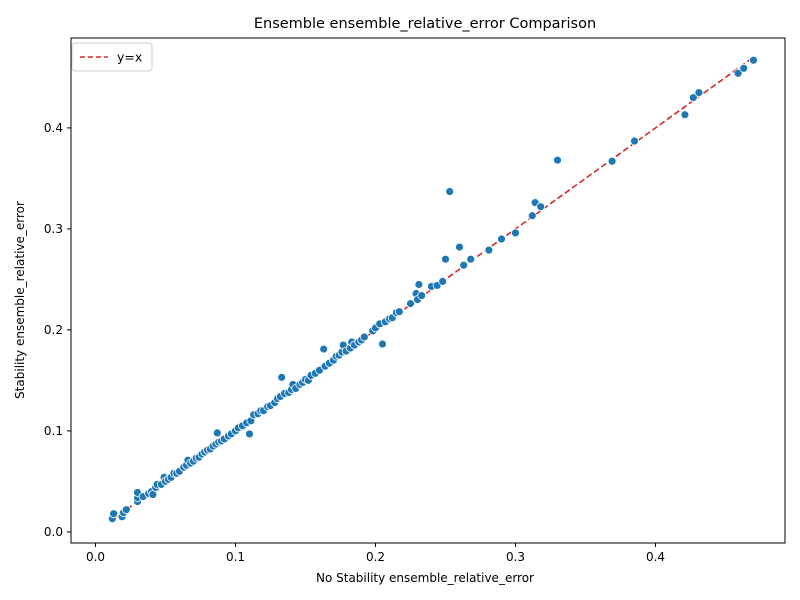  What do you see at coordinates (20, 300) in the screenshot?
I see `y-axis-label: Stability ensemble_relative_error` at bounding box center [20, 300].